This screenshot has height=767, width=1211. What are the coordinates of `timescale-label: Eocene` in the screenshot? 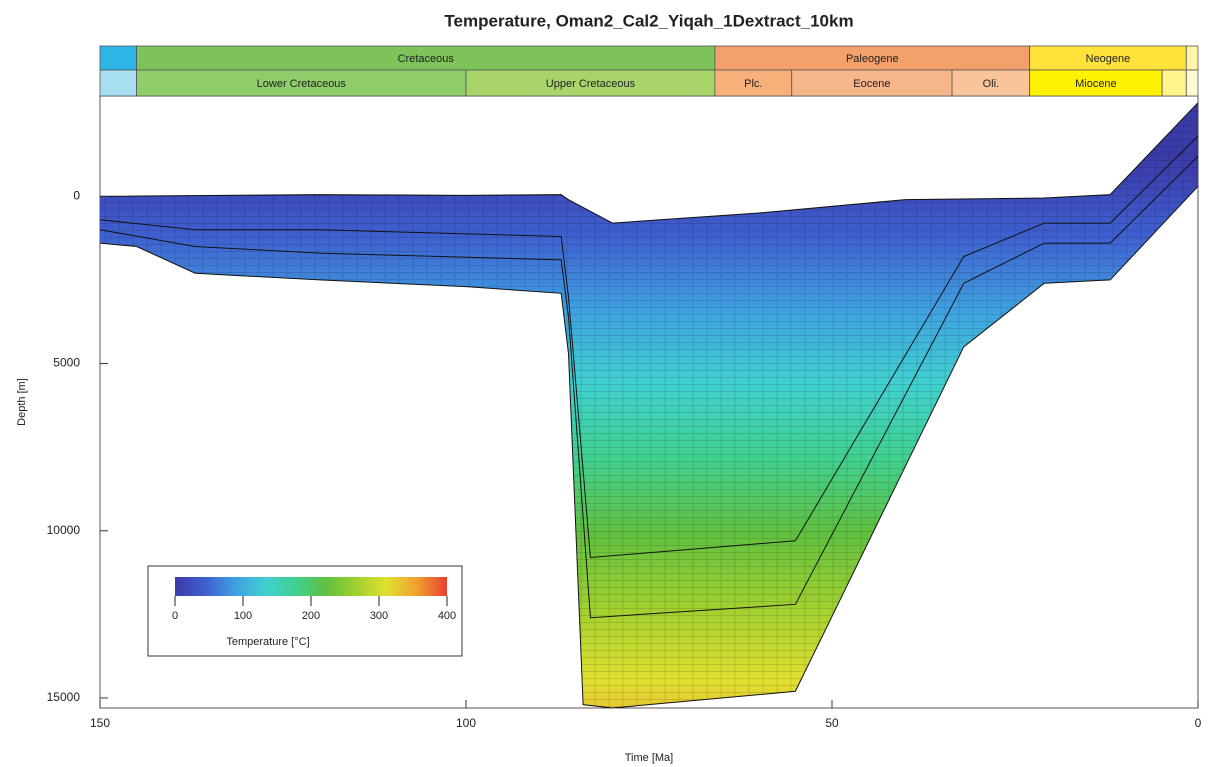 It's located at (871, 84).